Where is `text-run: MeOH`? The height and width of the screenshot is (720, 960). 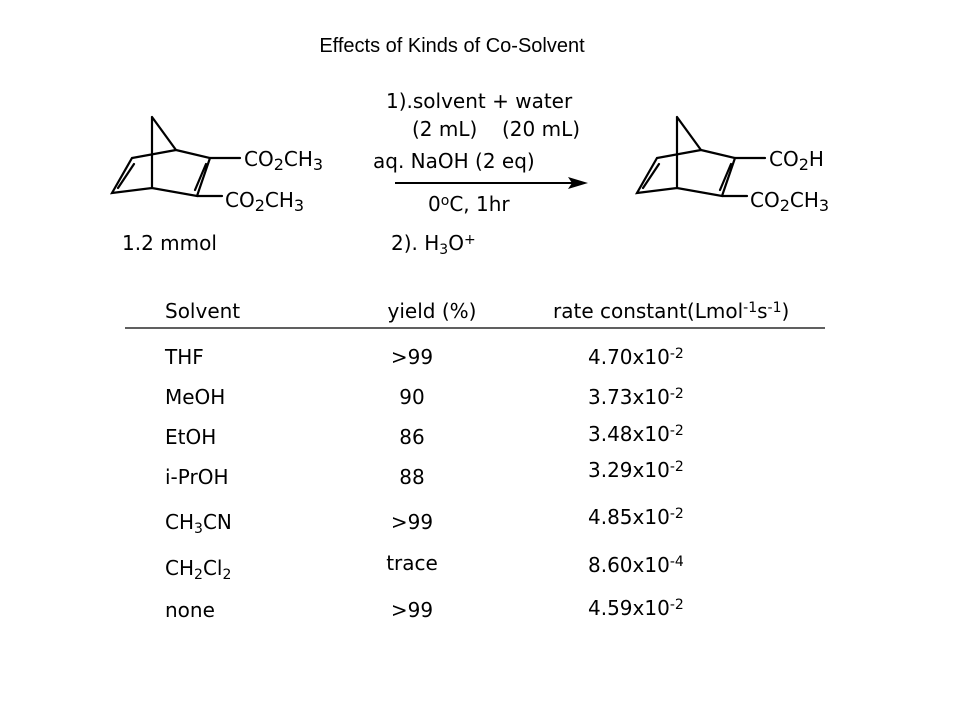 text-run: MeOH is located at coordinates (195, 397).